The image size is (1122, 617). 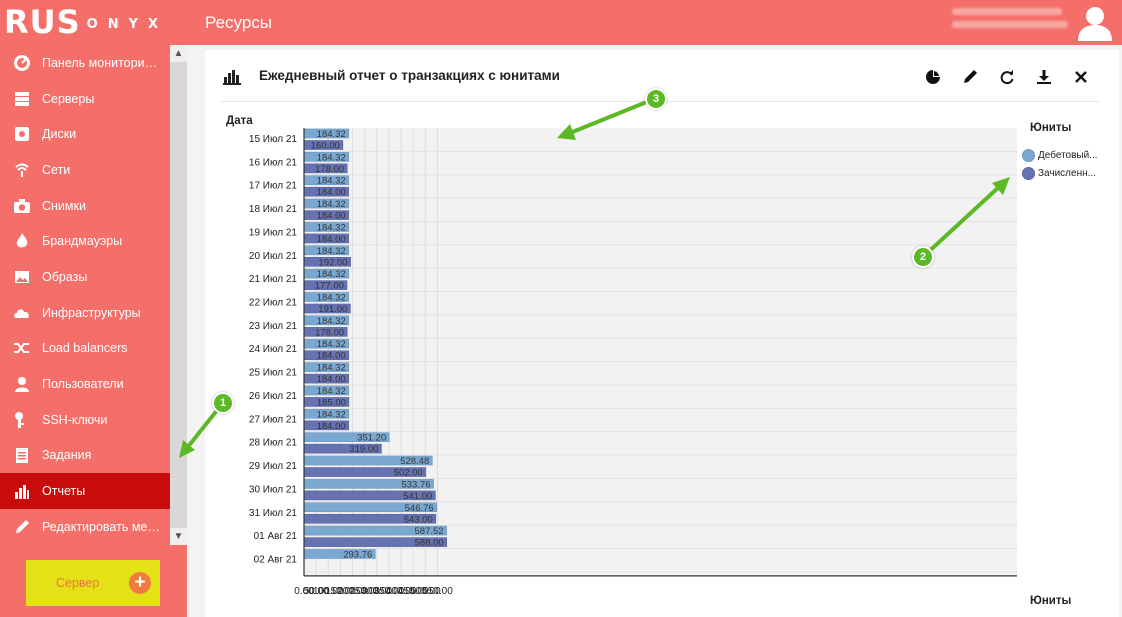 I want to click on bar-value-label: 160.00, so click(x=325, y=146).